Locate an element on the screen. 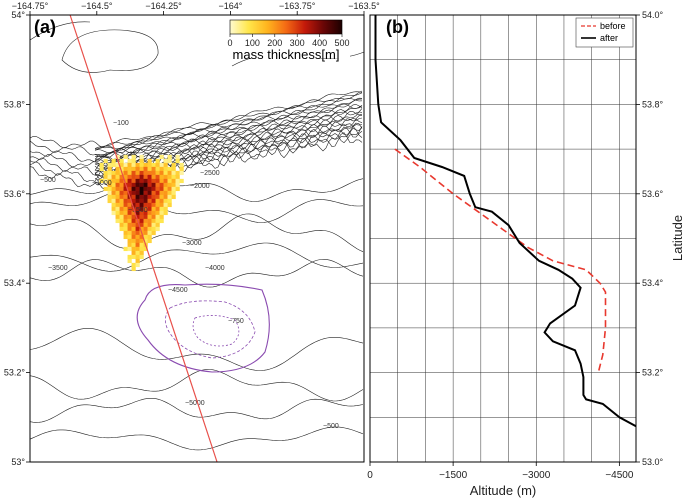 The height and width of the screenshot is (498, 685). x-tick-label: −164.75° is located at coordinates (30, 6).